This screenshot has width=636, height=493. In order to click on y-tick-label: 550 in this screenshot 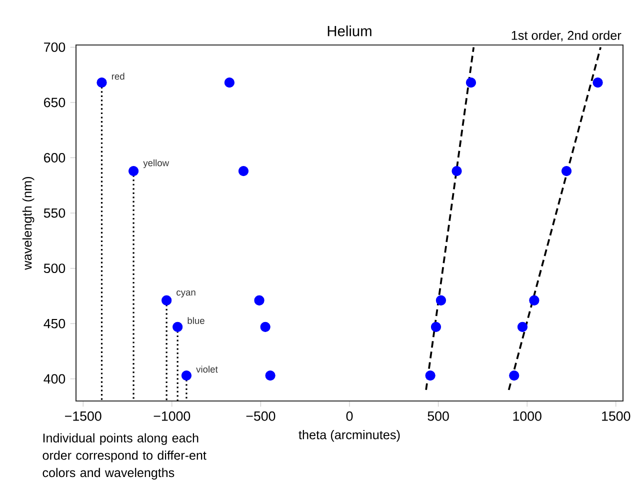, I will do `click(55, 213)`.